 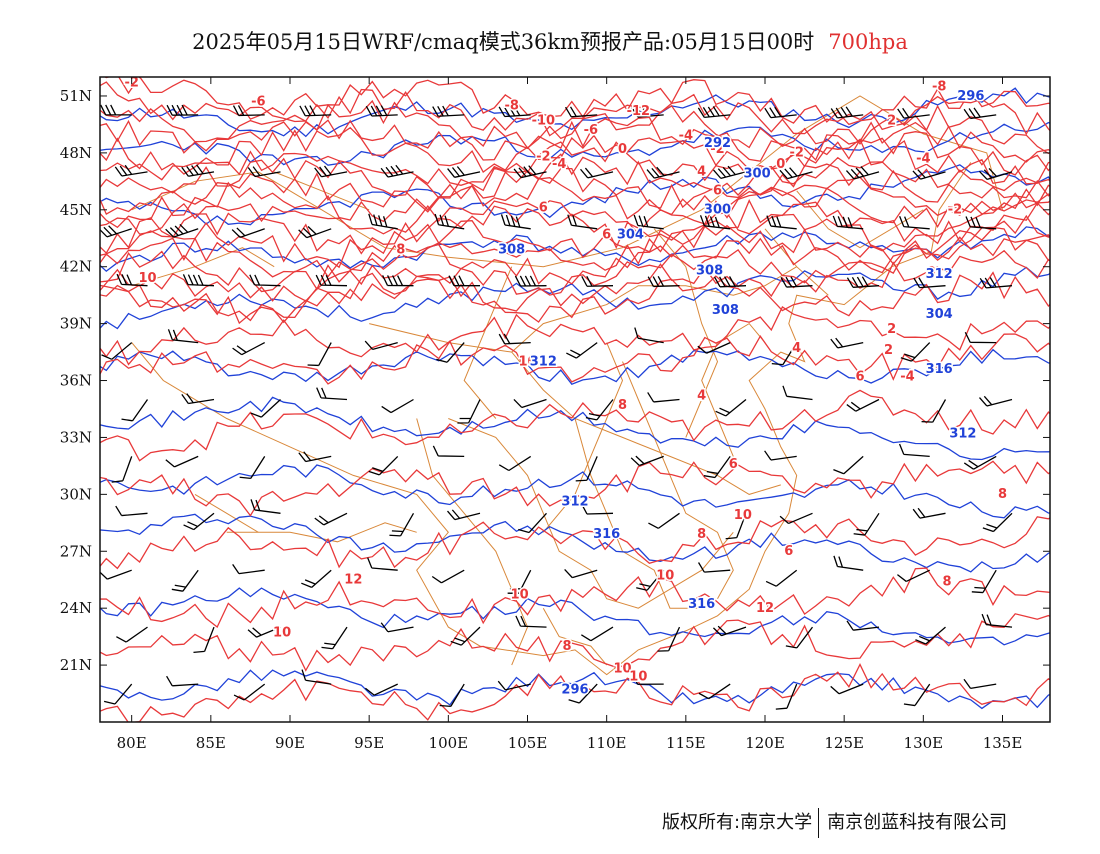 What do you see at coordinates (1003, 743) in the screenshot?
I see `lon-tick-label: 135E` at bounding box center [1003, 743].